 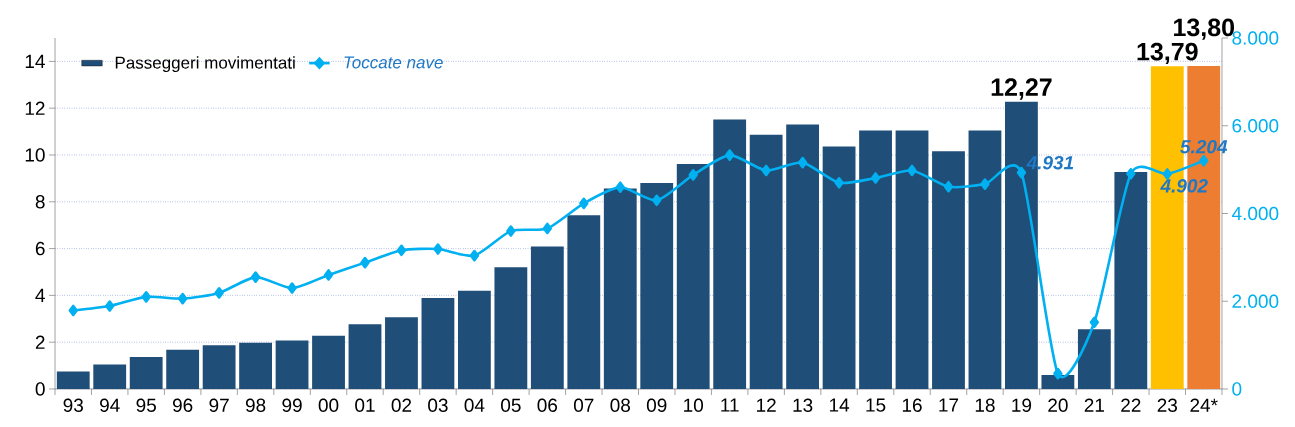 What do you see at coordinates (1167, 53) in the screenshot?
I see `data-label: 13,79` at bounding box center [1167, 53].